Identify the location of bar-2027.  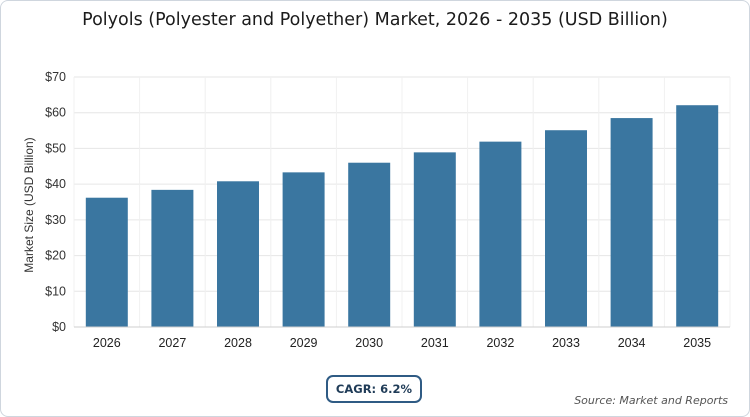
(172, 258).